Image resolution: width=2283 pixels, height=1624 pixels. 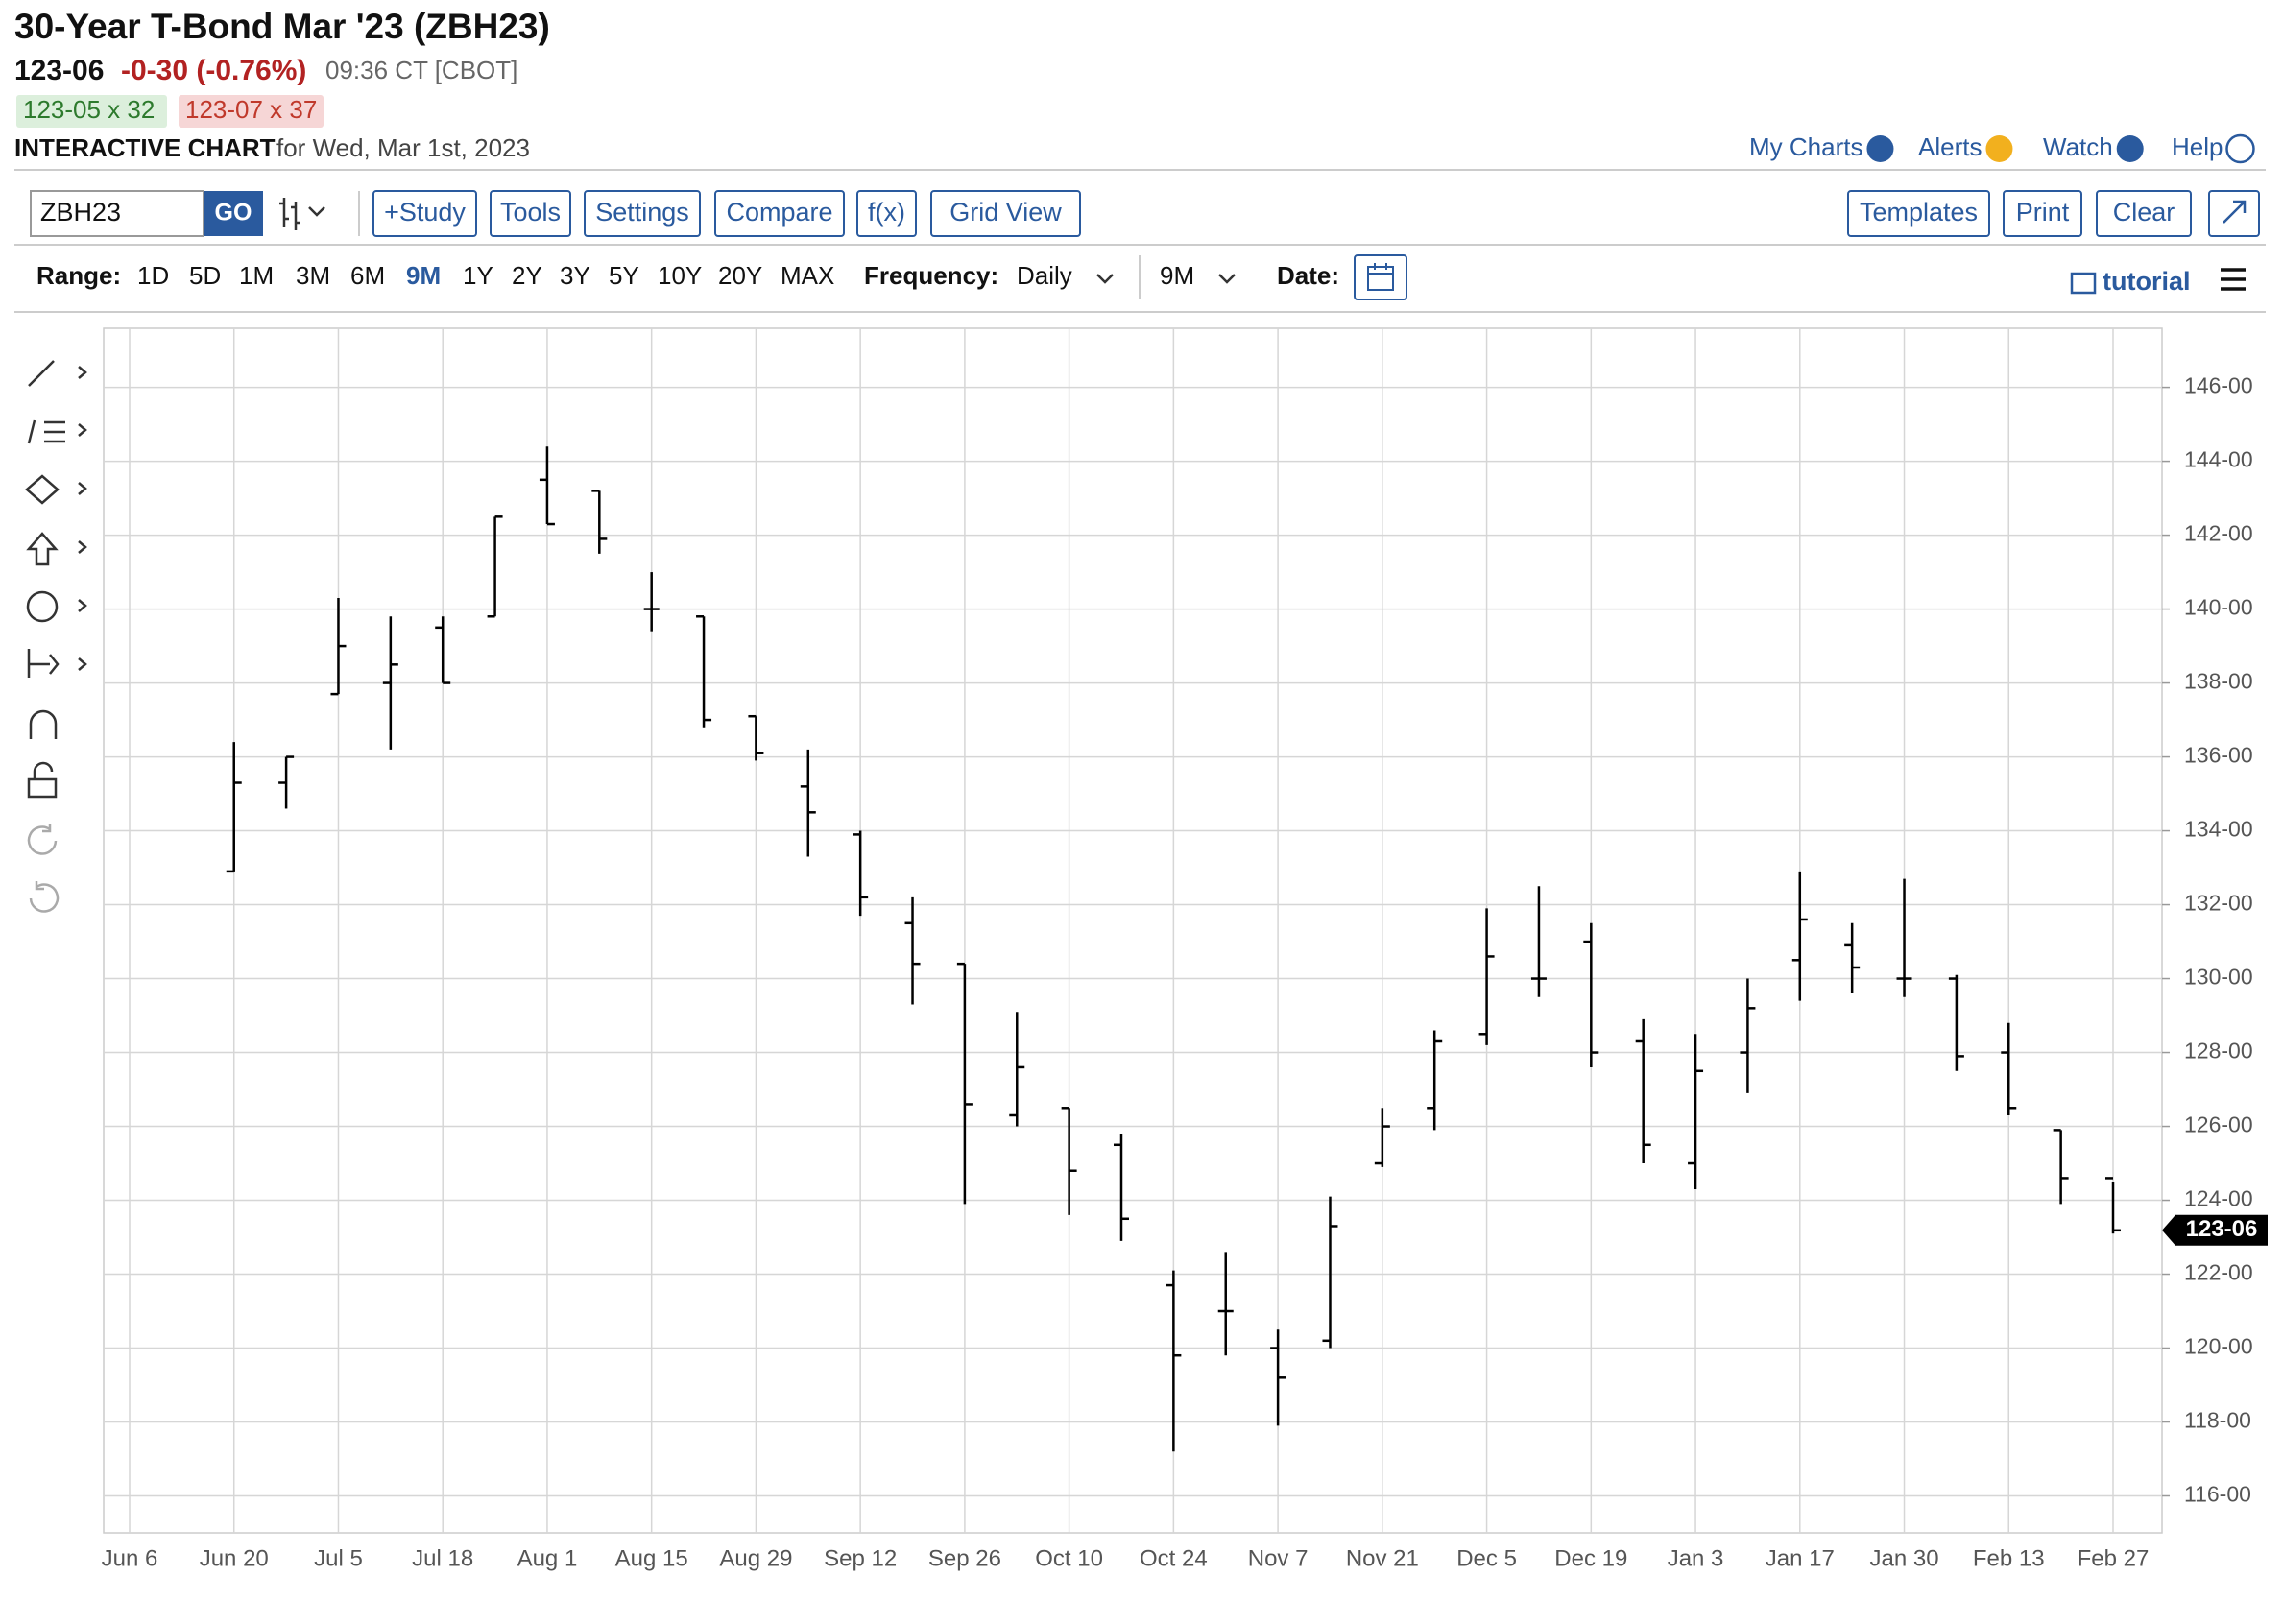 I want to click on tool-line, so click(x=58, y=374).